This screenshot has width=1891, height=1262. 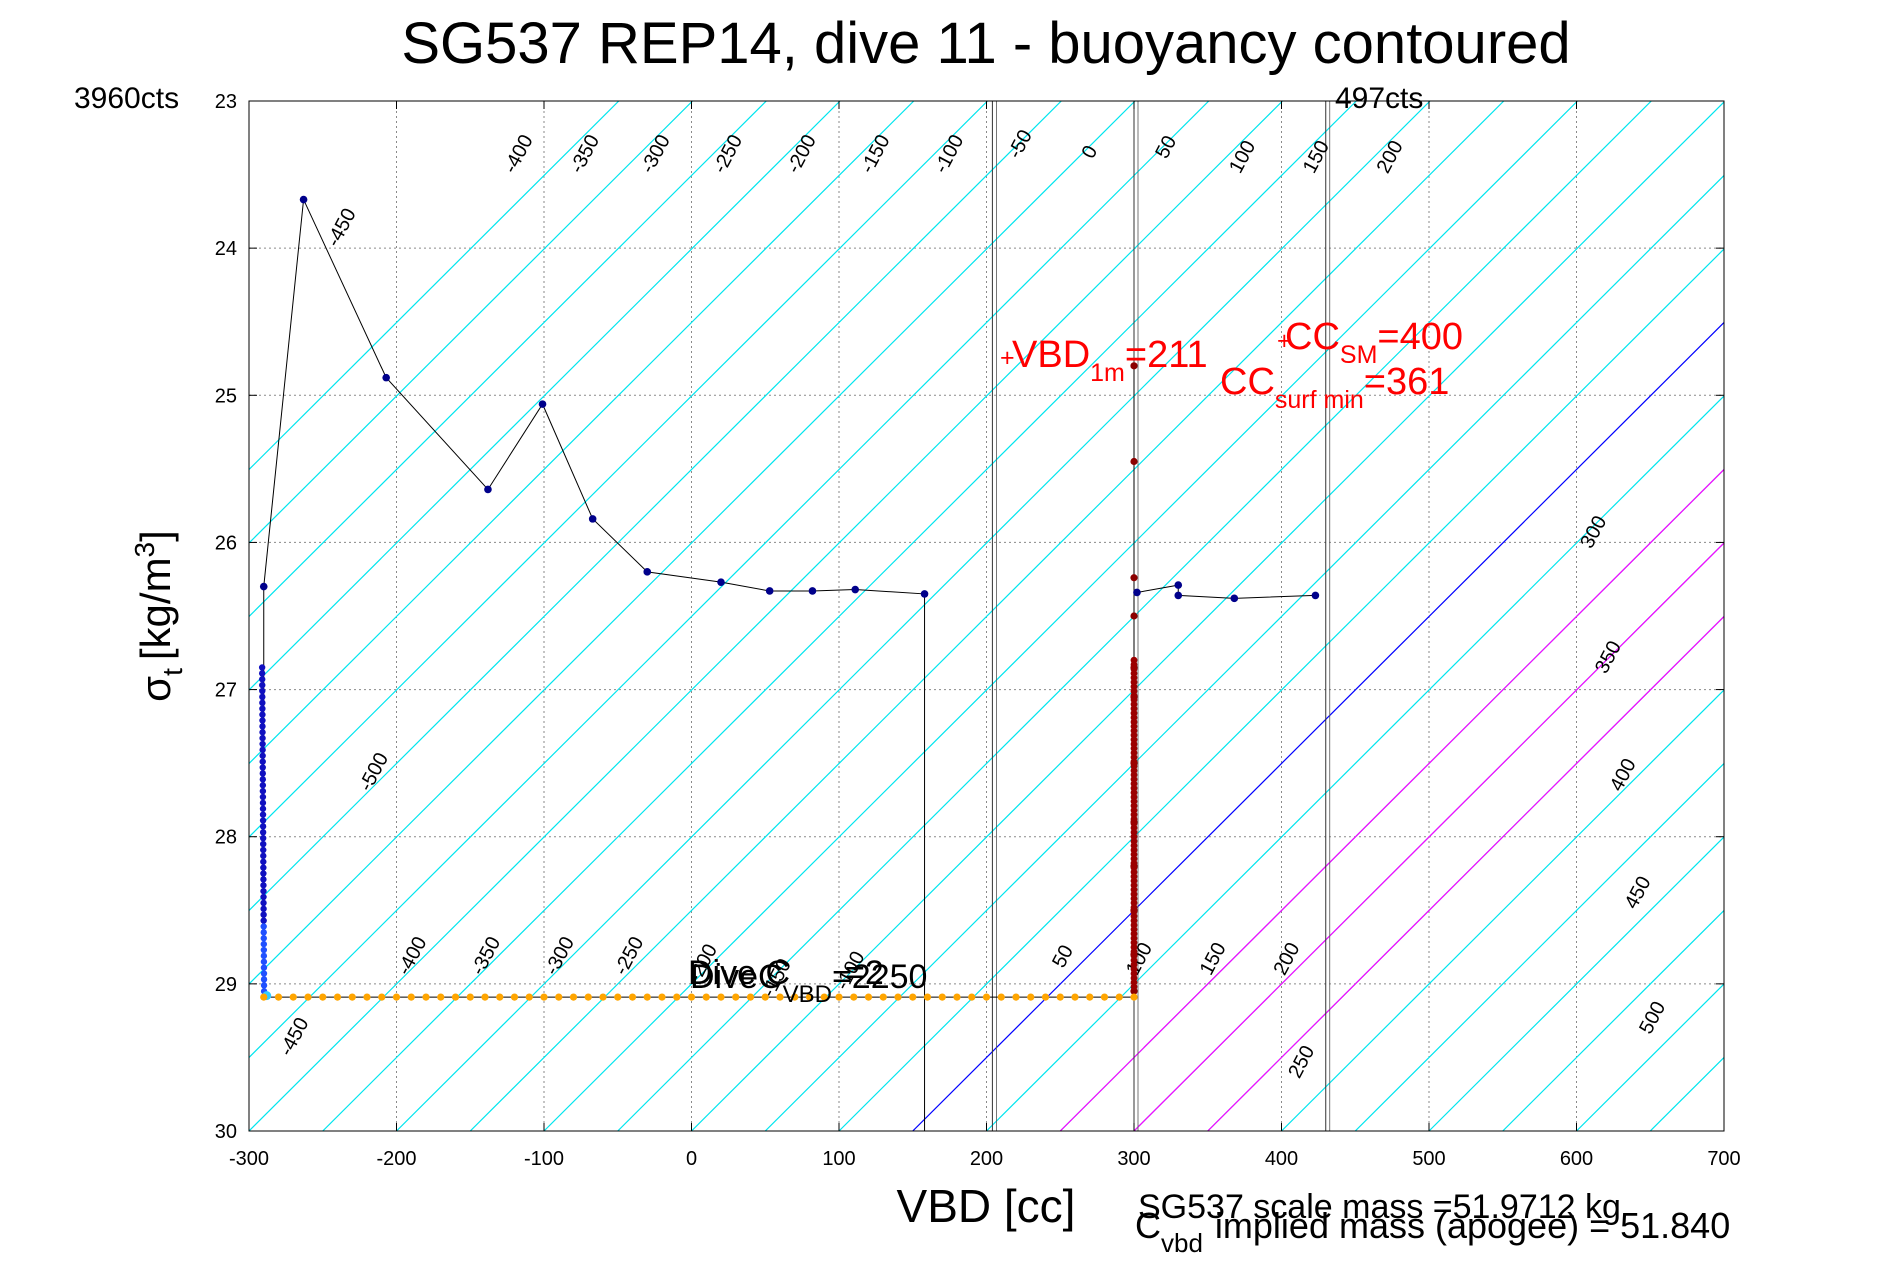 What do you see at coordinates (1593, 532) in the screenshot?
I see `contour-label: 300` at bounding box center [1593, 532].